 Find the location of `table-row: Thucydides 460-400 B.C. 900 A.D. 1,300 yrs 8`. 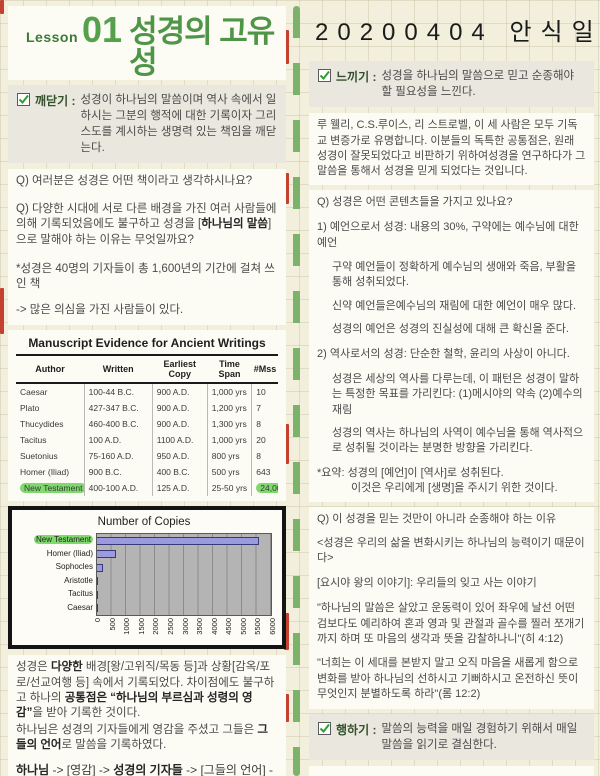

table-row: Thucydides 460-400 B.C. 900 A.D. 1,300 yrs 8 is located at coordinates (147, 424).